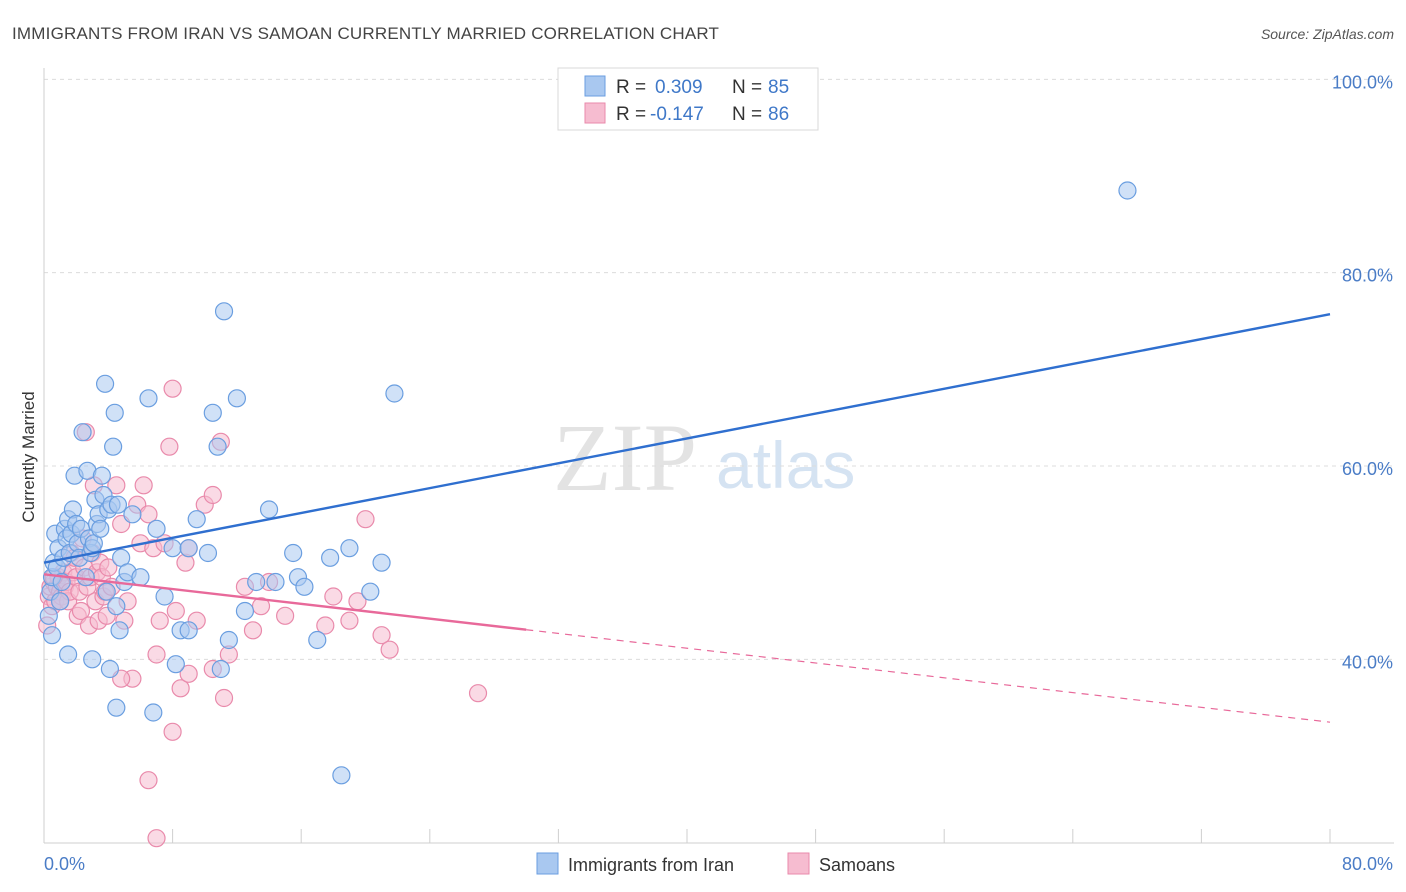  What do you see at coordinates (1367, 864) in the screenshot?
I see `x-tick-label: 80.0%` at bounding box center [1367, 864].